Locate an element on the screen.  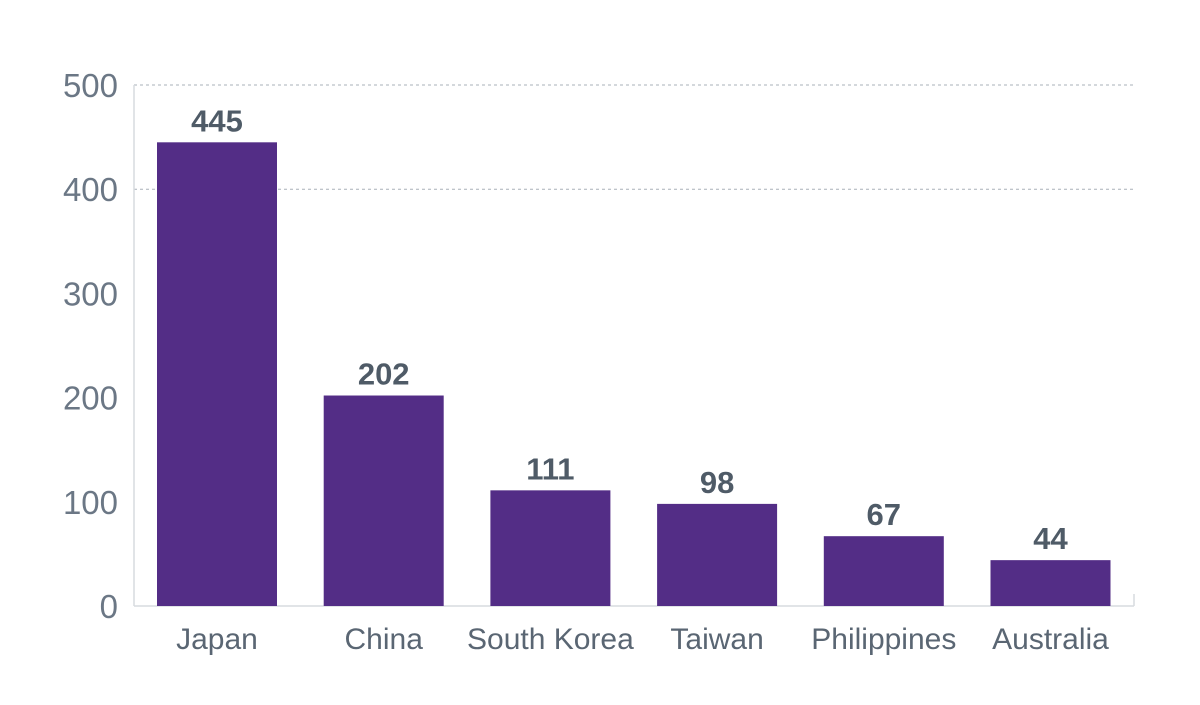
y-tick-label: 0 is located at coordinates (109, 606).